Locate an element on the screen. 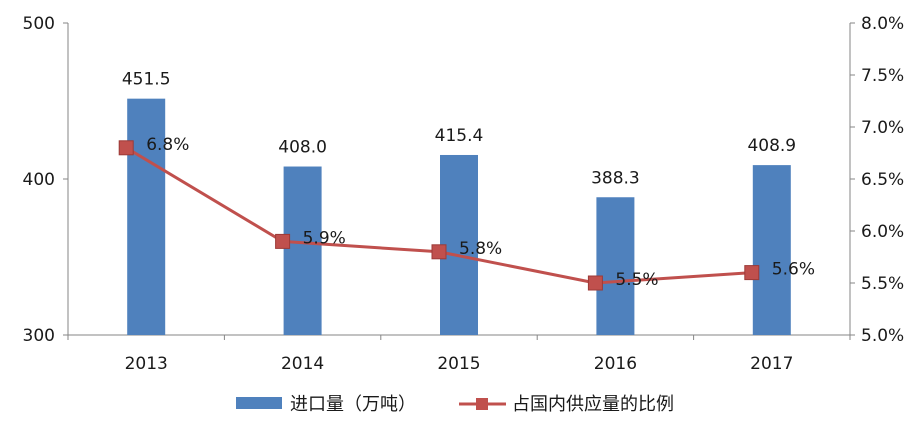 This screenshot has width=922, height=441. x-tick-label: 2013 is located at coordinates (146, 364).